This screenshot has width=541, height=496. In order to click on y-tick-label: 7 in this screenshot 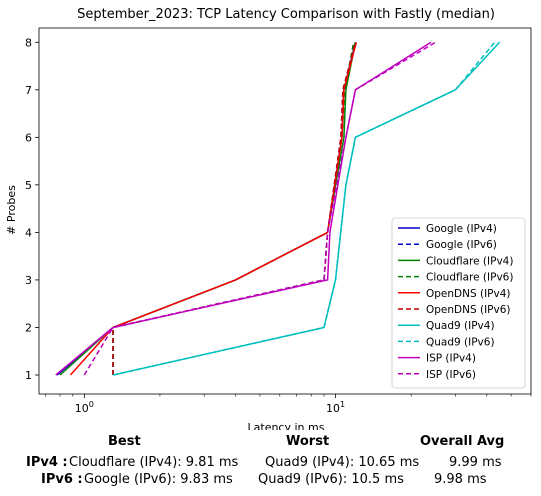, I will do `click(28, 90)`.